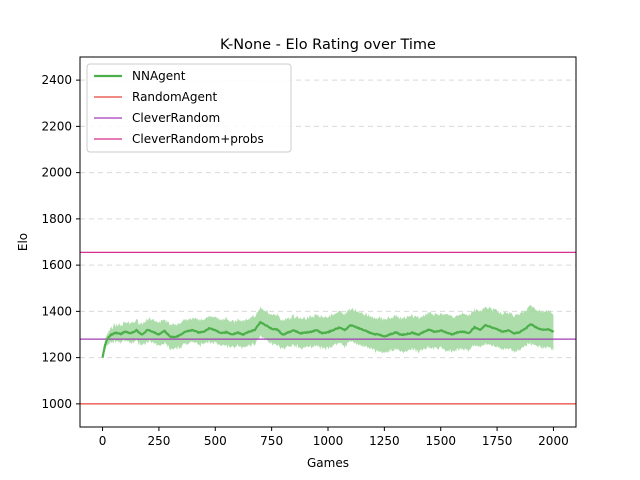 The height and width of the screenshot is (480, 640). I want to click on nnagent-mean-line, so click(328, 339).